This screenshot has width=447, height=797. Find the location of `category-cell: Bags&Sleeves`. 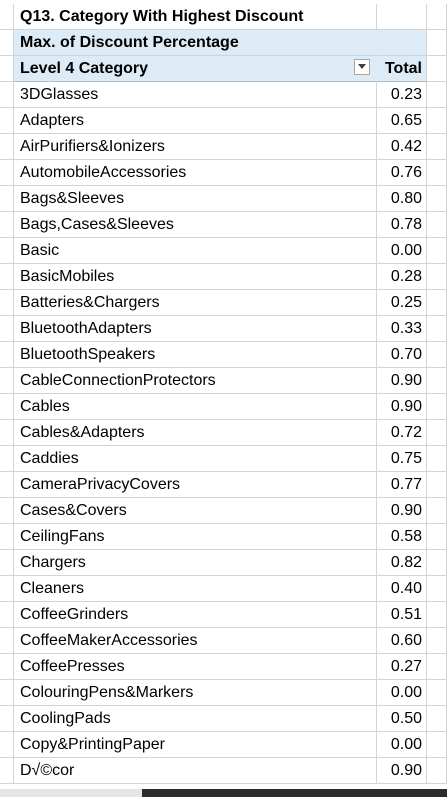

category-cell: Bags&Sleeves is located at coordinates (195, 199).